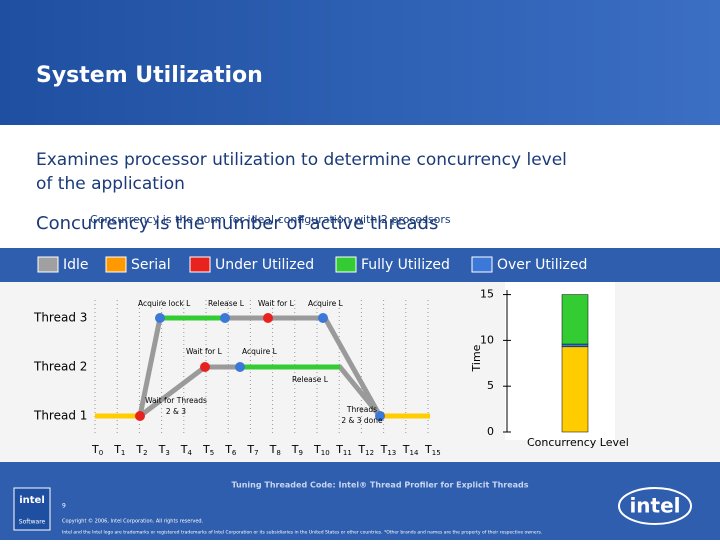 The height and width of the screenshot is (544, 720). I want to click on time-label: T11, so click(343, 450).